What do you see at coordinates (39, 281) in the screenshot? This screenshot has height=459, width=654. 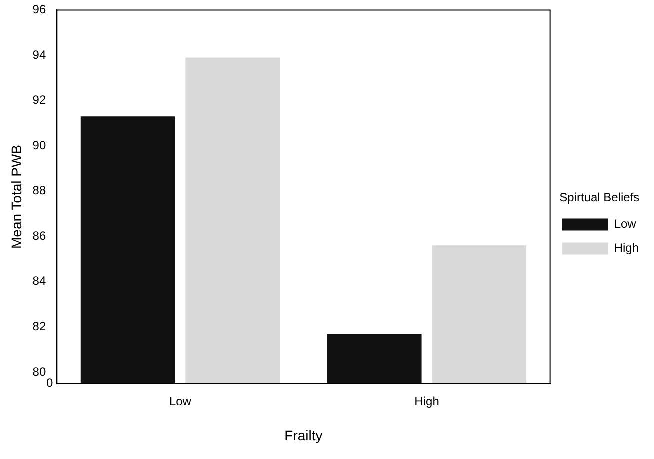 I see `y-tick-label: 84` at bounding box center [39, 281].